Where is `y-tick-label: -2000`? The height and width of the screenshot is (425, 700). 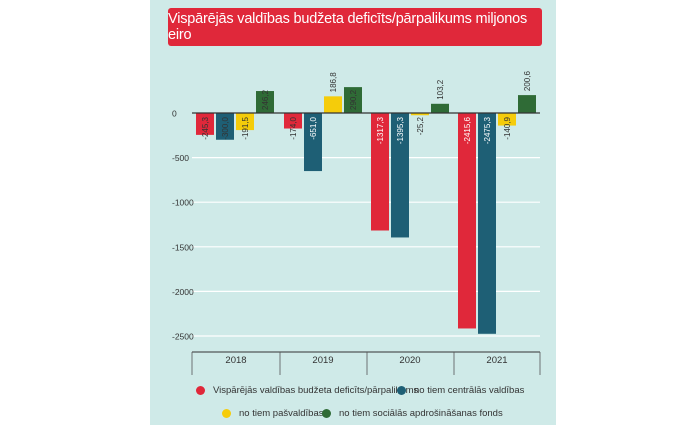 y-tick-label: -2000 is located at coordinates (183, 292).